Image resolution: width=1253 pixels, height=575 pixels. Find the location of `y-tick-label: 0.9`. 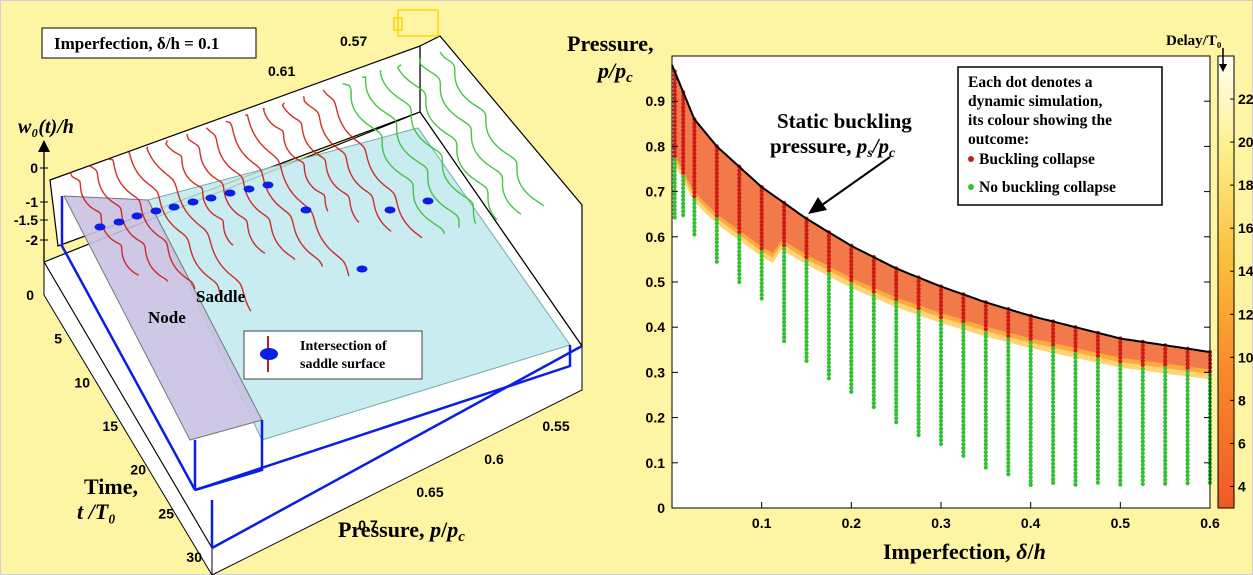

y-tick-label: 0.9 is located at coordinates (656, 101).